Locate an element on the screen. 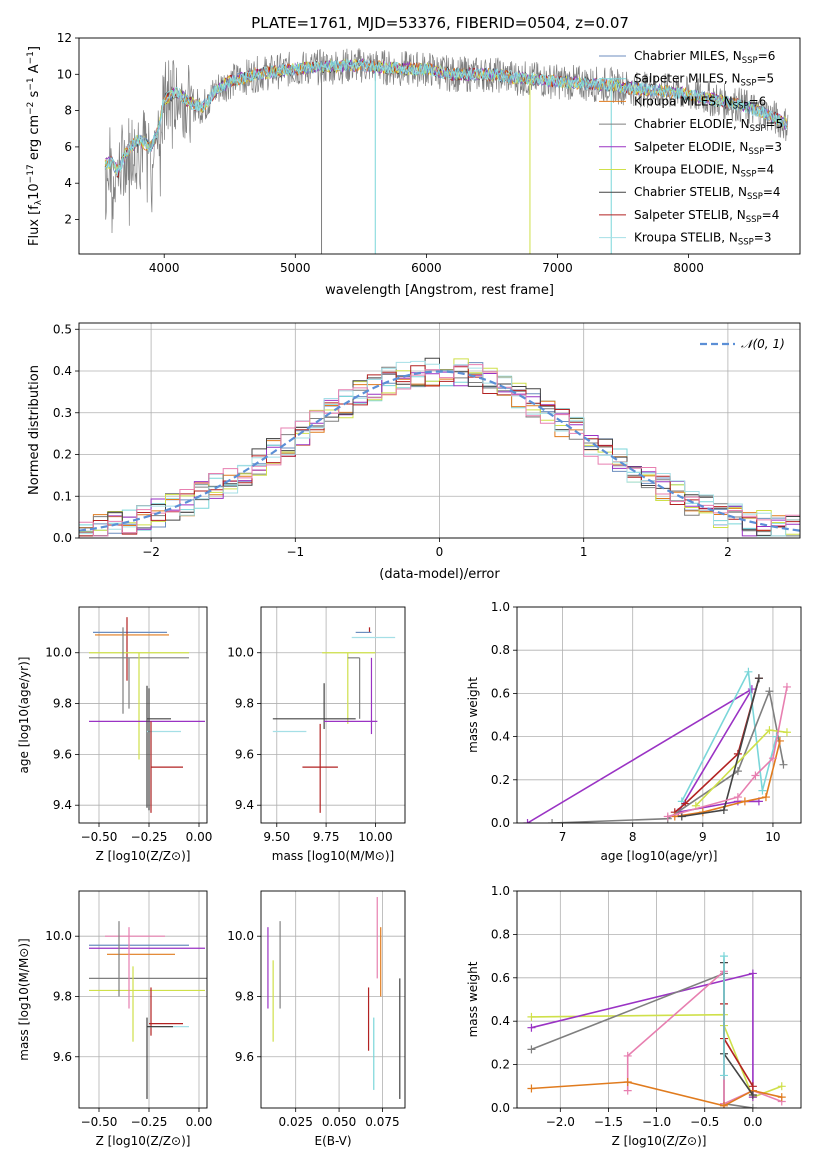  y-axis-label-part: 10 is located at coordinates (34, 191).